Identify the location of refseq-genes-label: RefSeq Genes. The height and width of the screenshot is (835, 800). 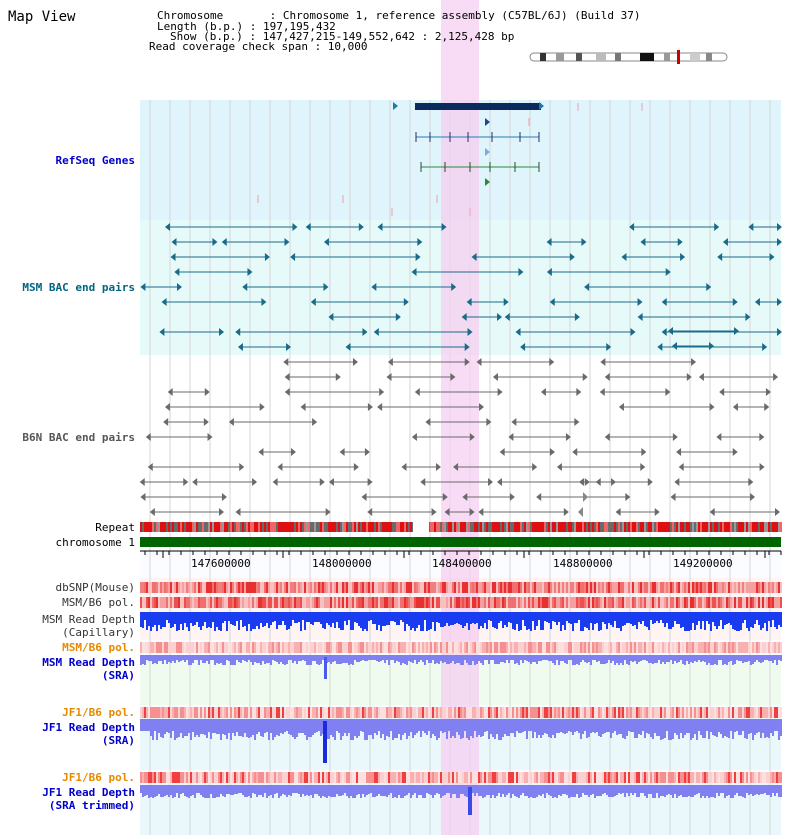
(95, 160).